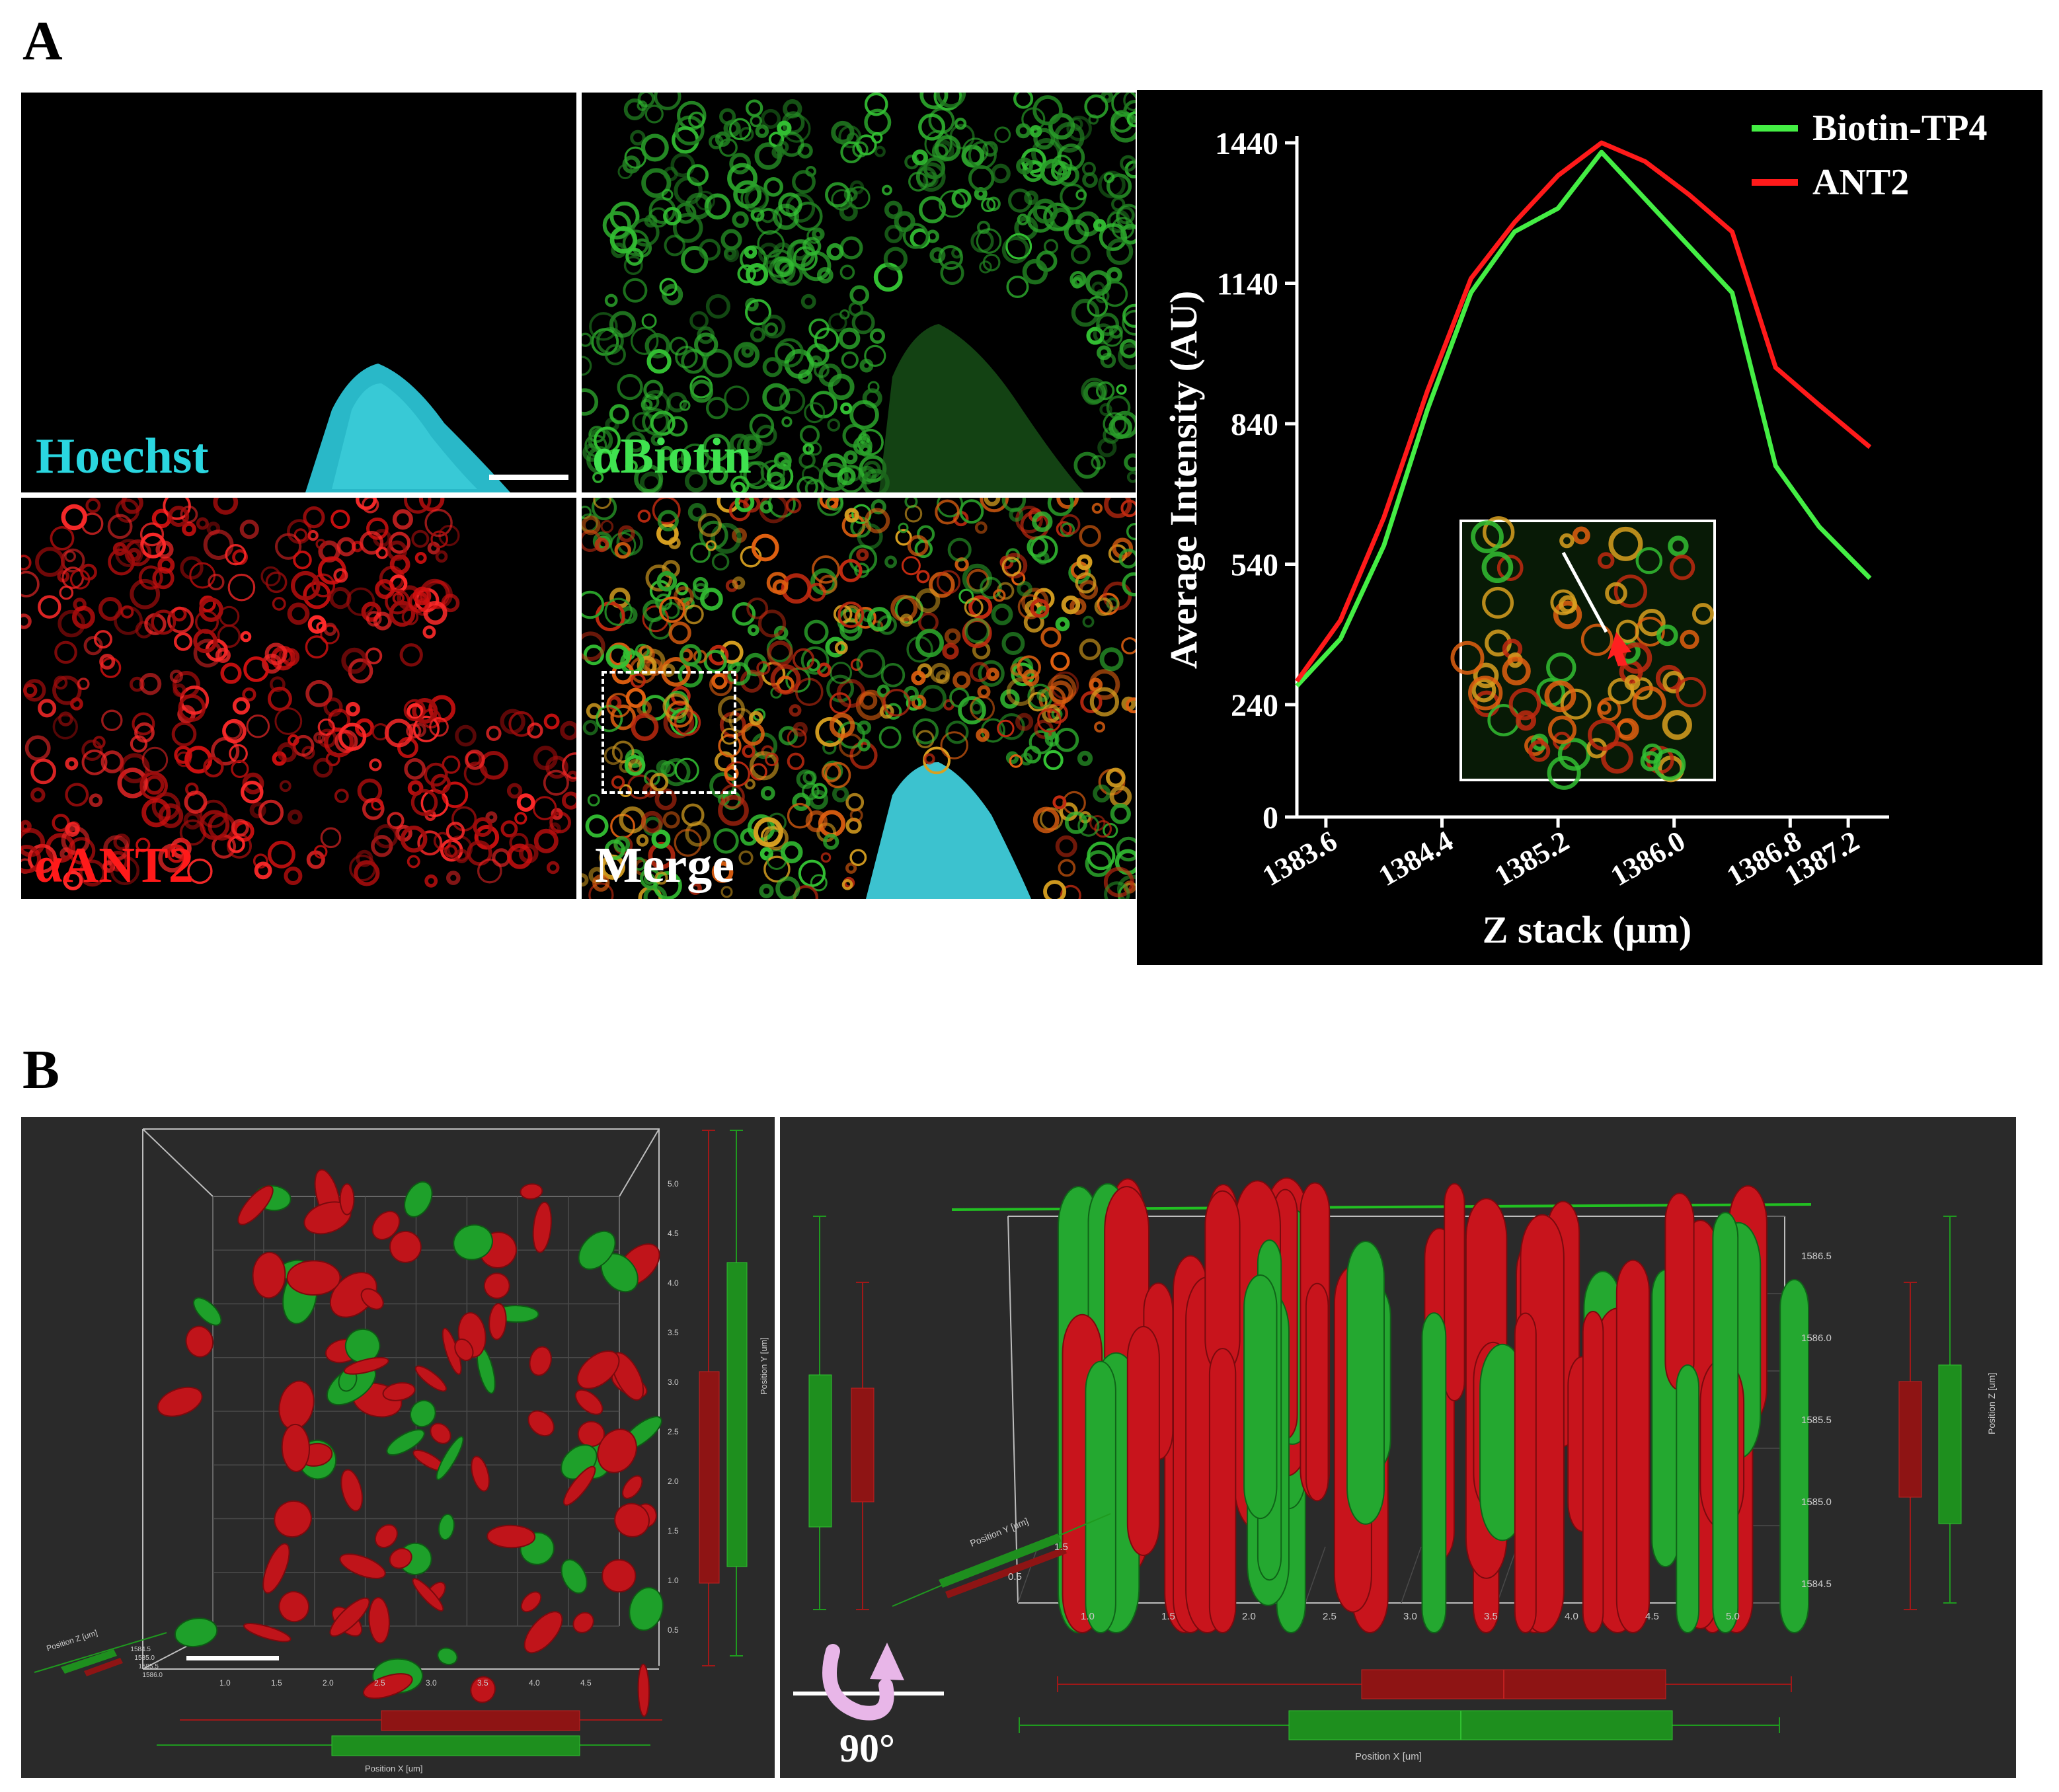  Describe the element at coordinates (152, 1675) in the screenshot. I see `scene-left-z-tick-label: 1586.0` at that location.